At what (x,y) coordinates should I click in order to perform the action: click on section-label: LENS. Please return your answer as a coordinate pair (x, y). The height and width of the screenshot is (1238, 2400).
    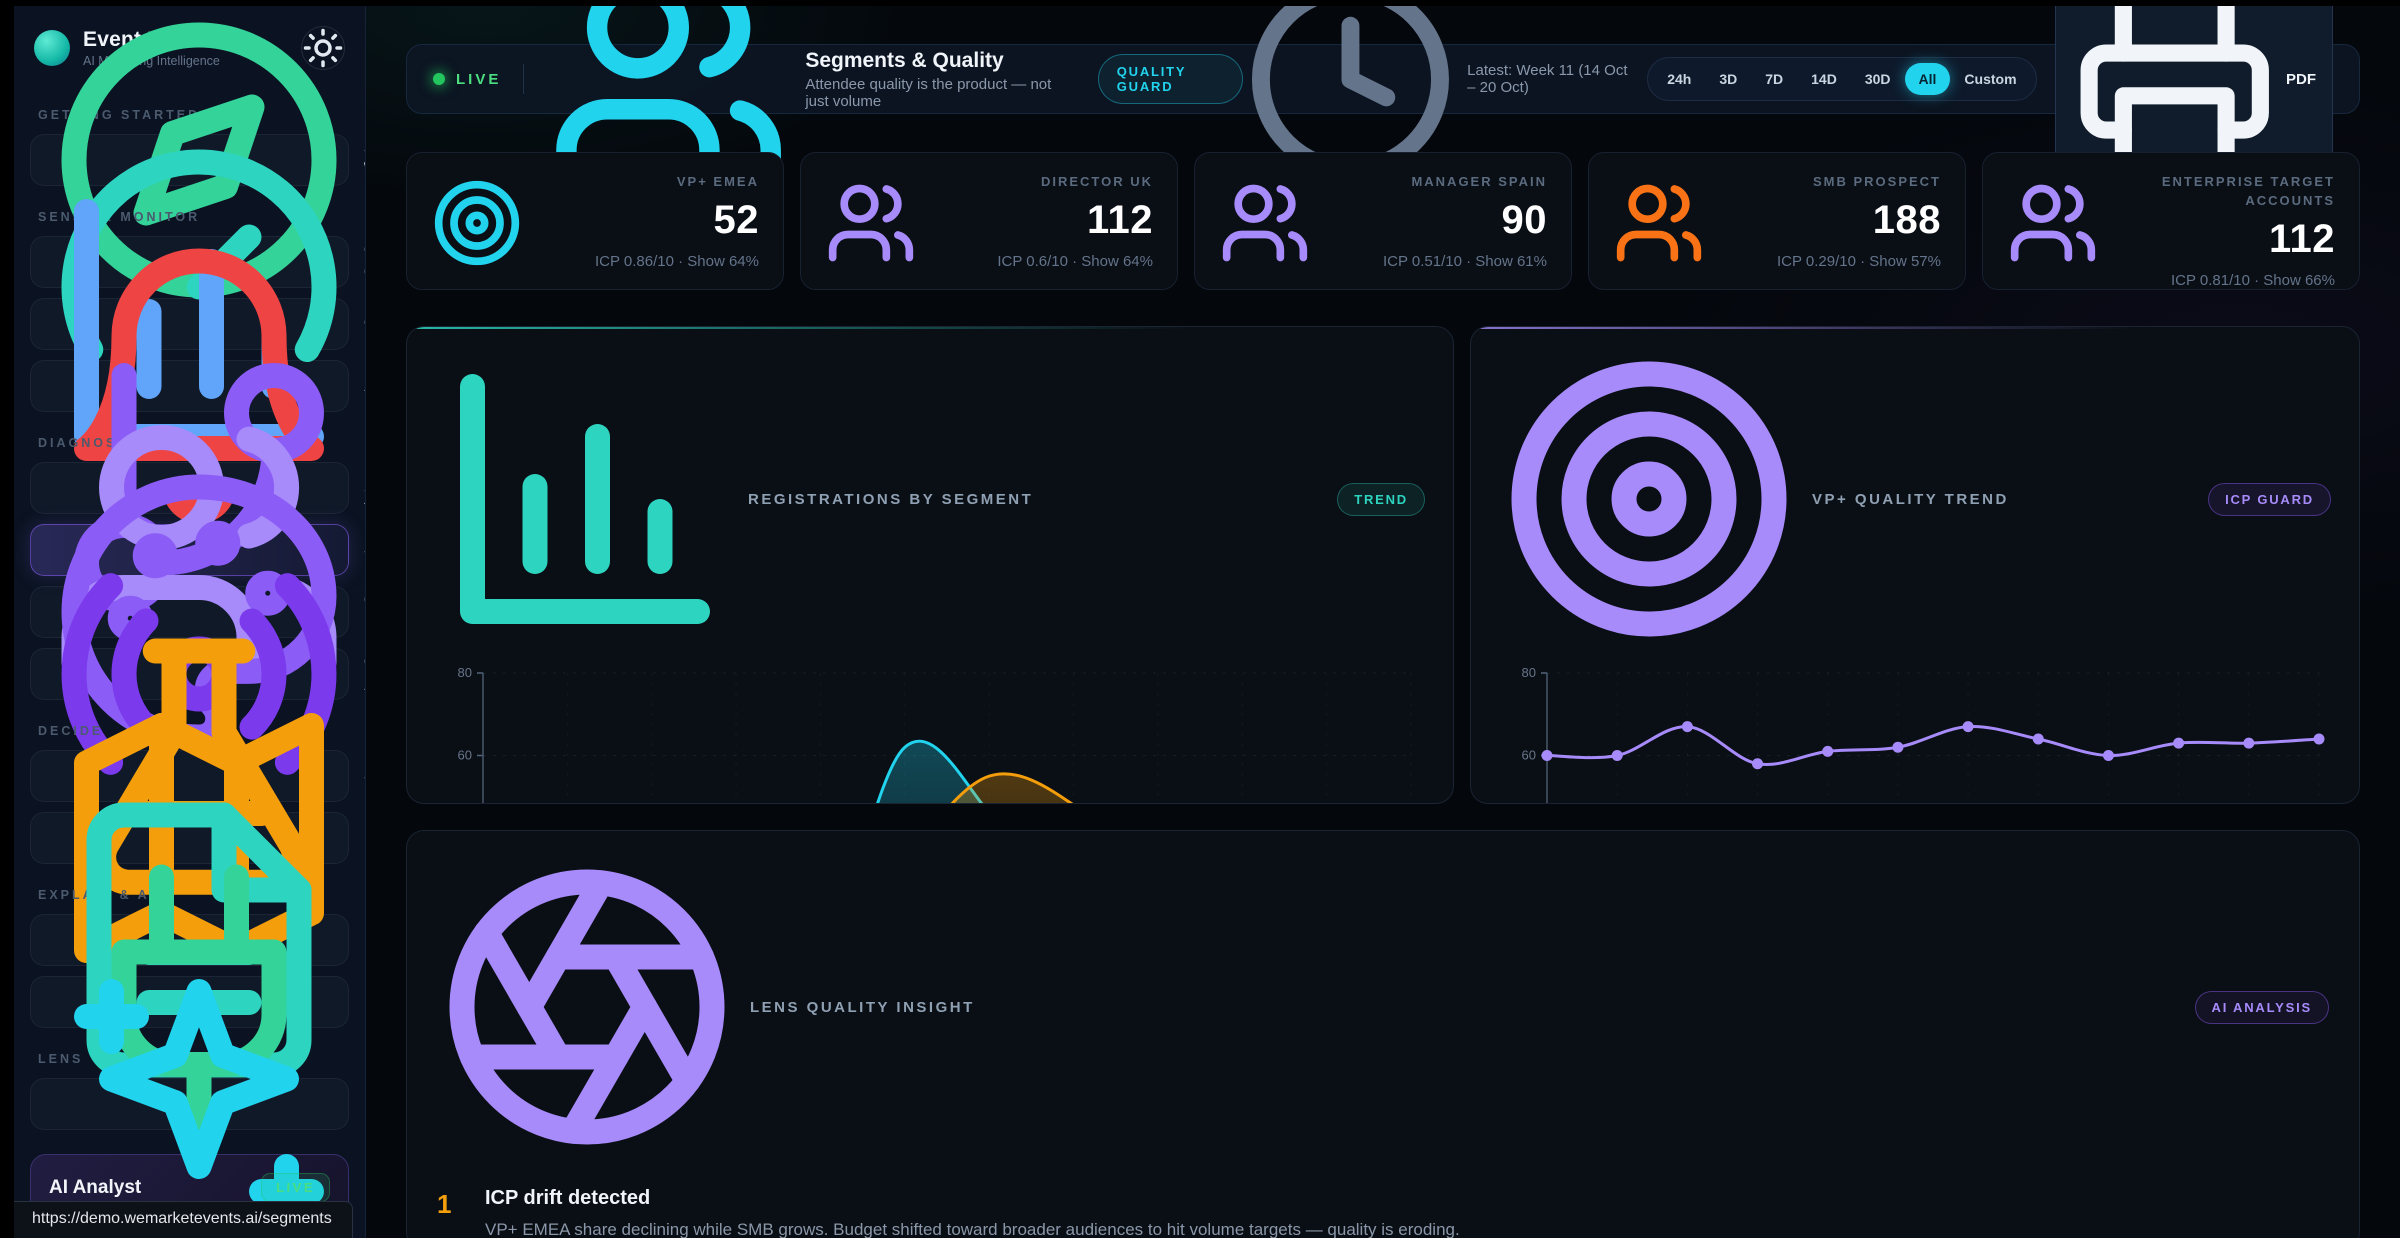
    Looking at the image, I should click on (61, 1059).